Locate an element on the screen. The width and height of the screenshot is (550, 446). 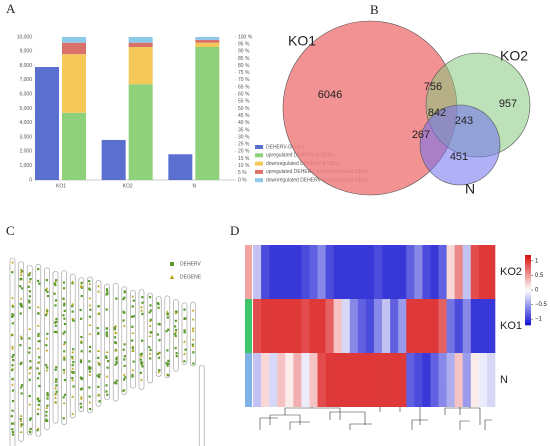
y2-tick-label: 5 % is located at coordinates (242, 173).